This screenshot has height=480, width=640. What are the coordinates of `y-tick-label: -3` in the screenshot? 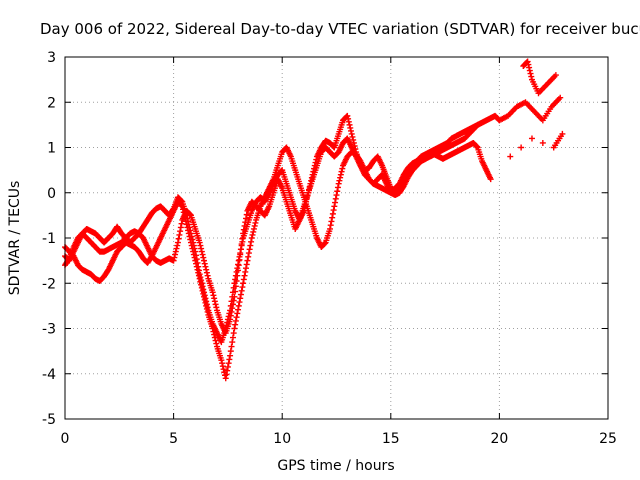 It's located at (49, 330).